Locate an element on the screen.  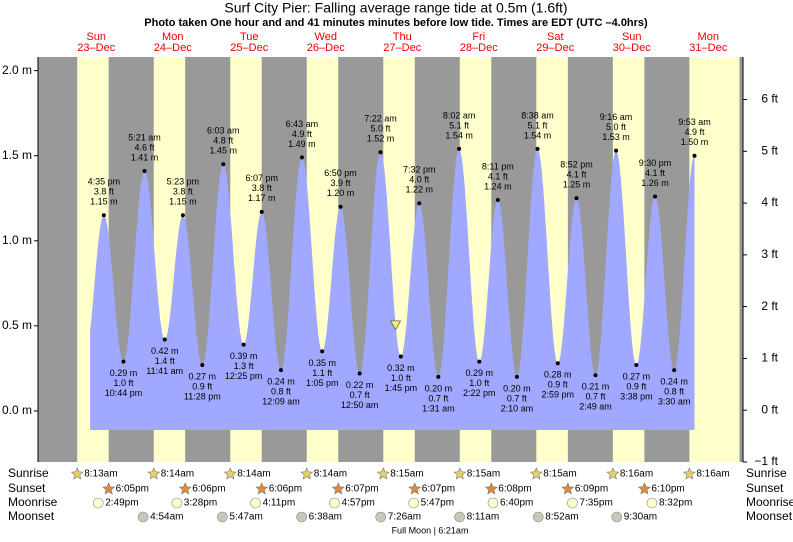
day-name: Fri is located at coordinates (478, 37).